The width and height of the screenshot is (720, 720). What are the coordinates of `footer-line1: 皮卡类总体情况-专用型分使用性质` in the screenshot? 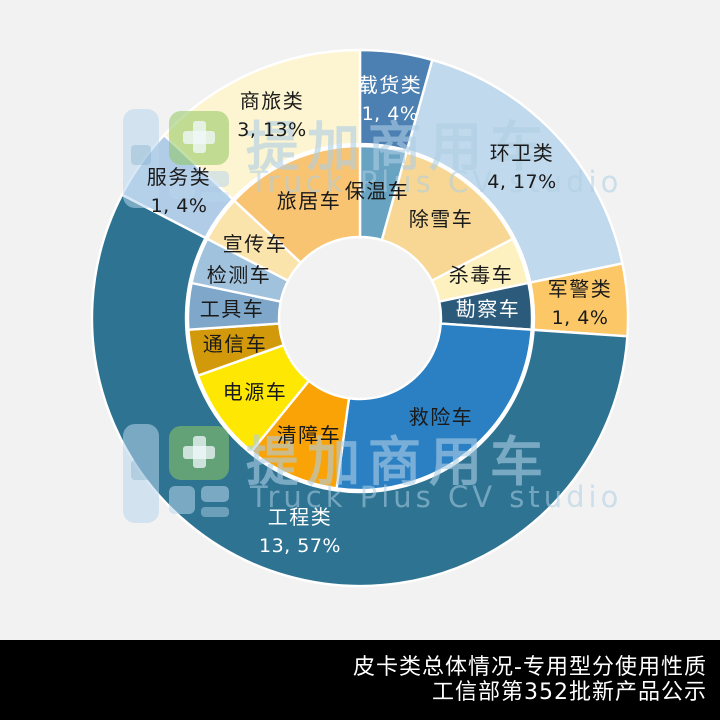 It's located at (530, 667).